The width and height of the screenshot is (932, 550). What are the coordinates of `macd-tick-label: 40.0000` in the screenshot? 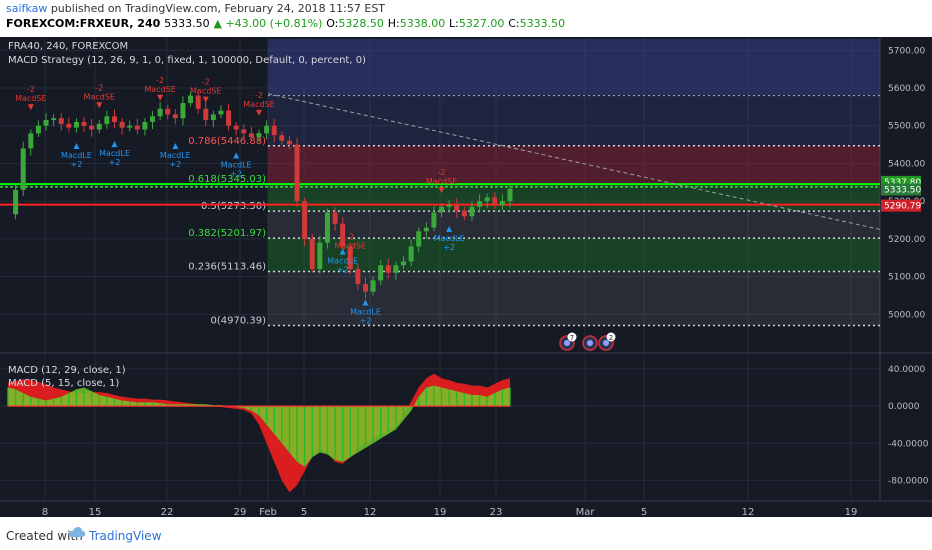 It's located at (906, 370).